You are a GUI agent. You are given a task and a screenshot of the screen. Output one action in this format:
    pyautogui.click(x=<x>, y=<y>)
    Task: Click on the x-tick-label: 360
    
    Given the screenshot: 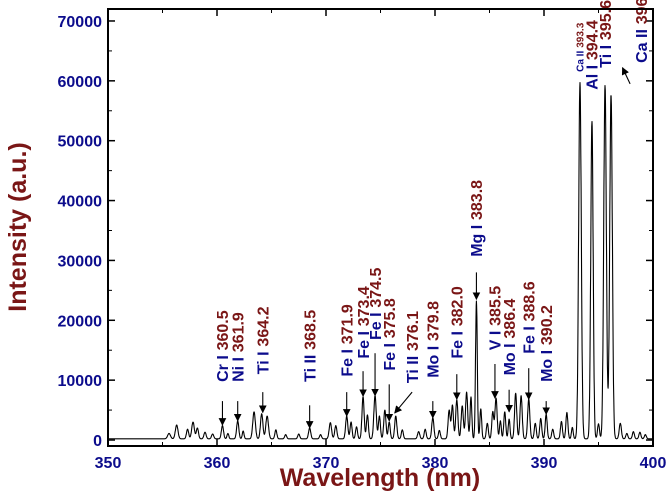 What is the action you would take?
    pyautogui.click(x=217, y=463)
    